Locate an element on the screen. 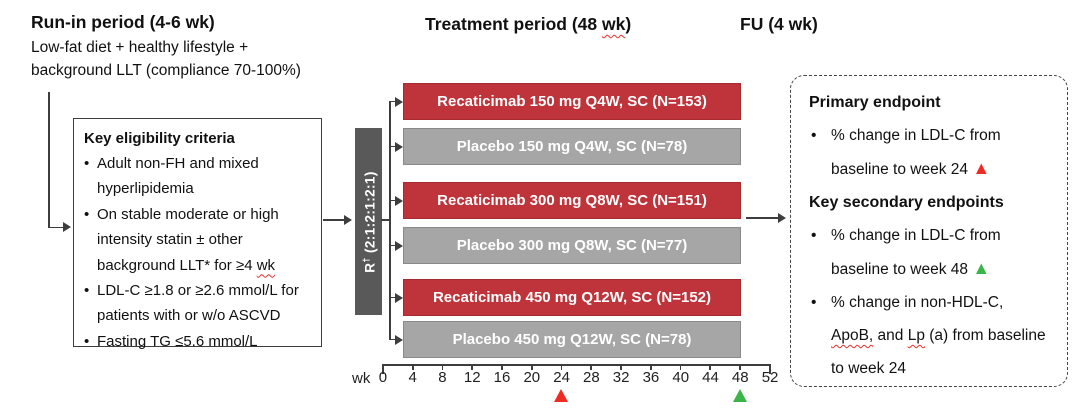 The width and height of the screenshot is (1080, 413). week-tick-8: 8 is located at coordinates (442, 377).